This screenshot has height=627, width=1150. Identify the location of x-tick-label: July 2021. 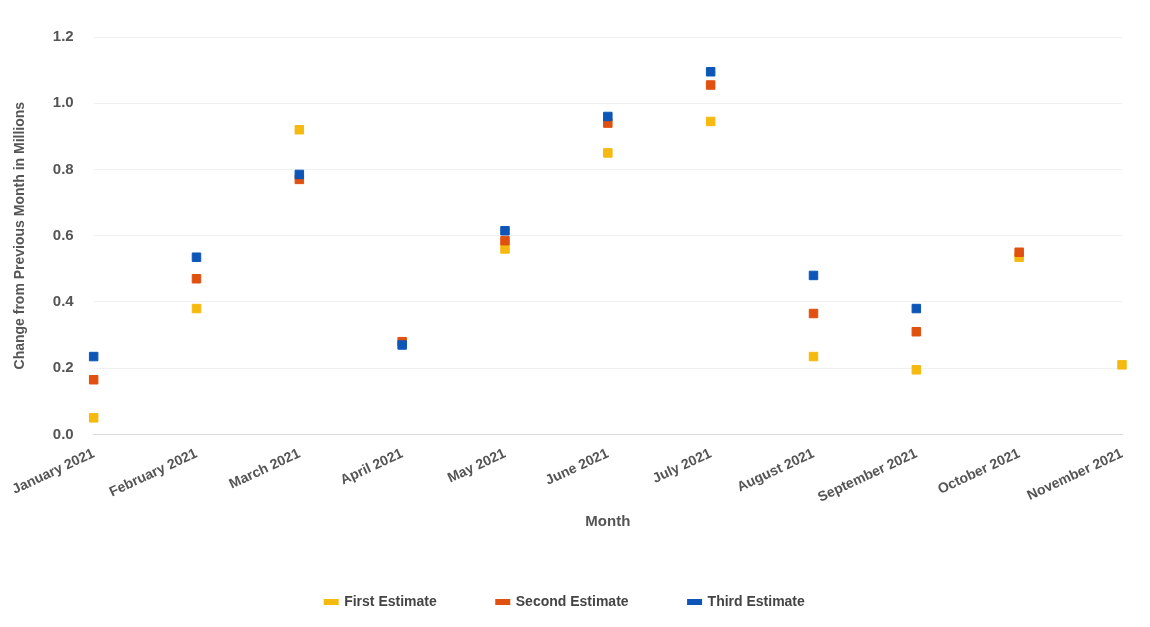
(681, 465).